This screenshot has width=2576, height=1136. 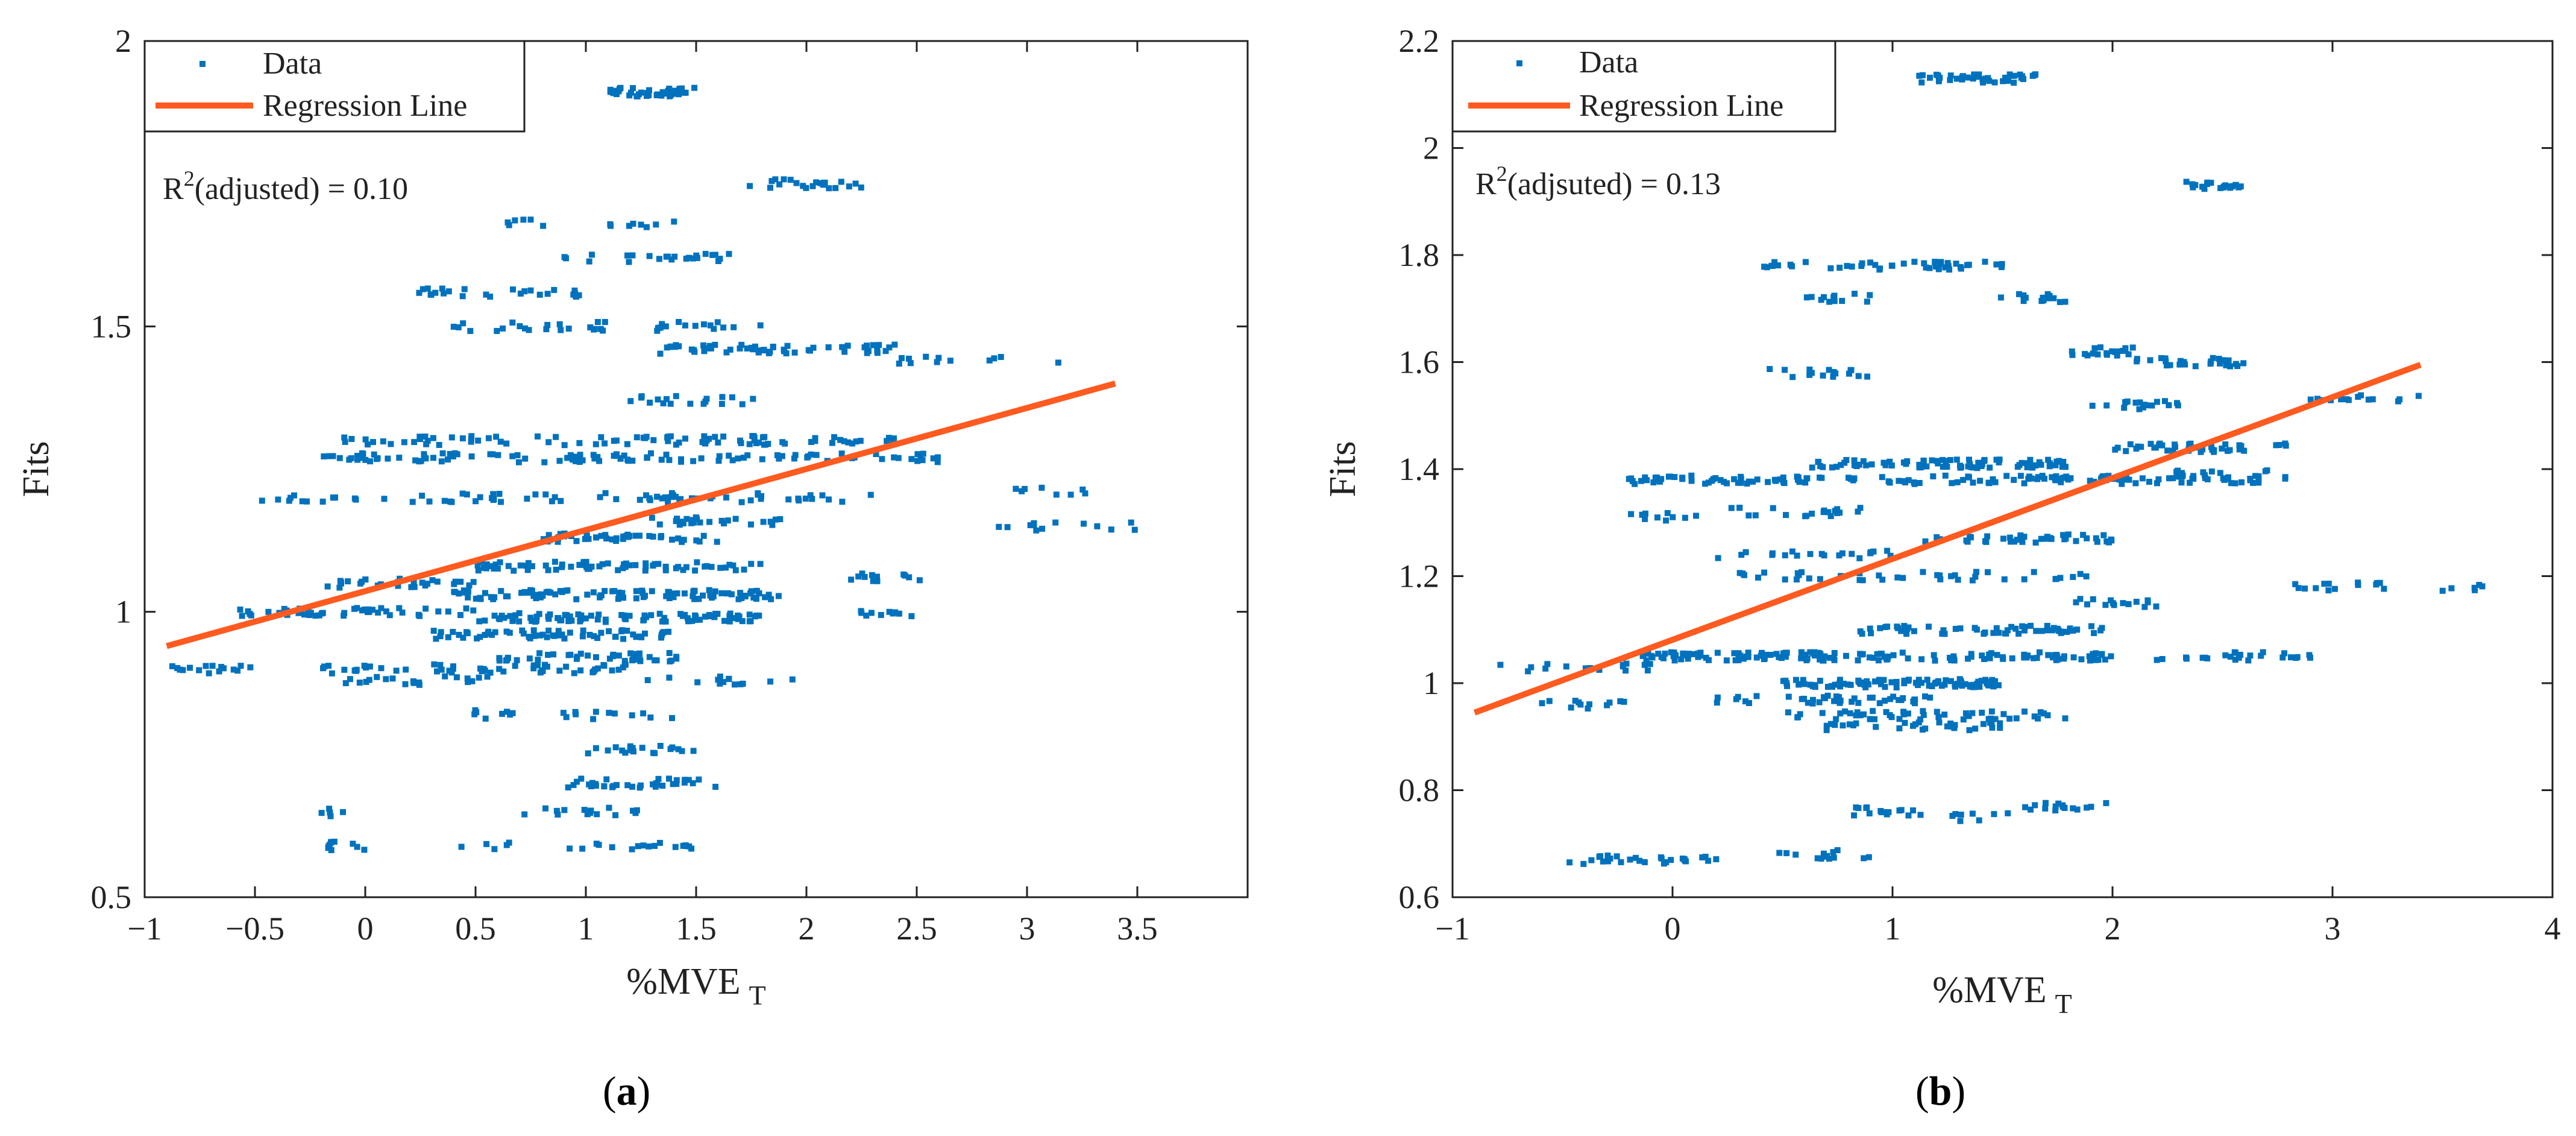 I want to click on y-tick-label: 0.5, so click(x=111, y=897).